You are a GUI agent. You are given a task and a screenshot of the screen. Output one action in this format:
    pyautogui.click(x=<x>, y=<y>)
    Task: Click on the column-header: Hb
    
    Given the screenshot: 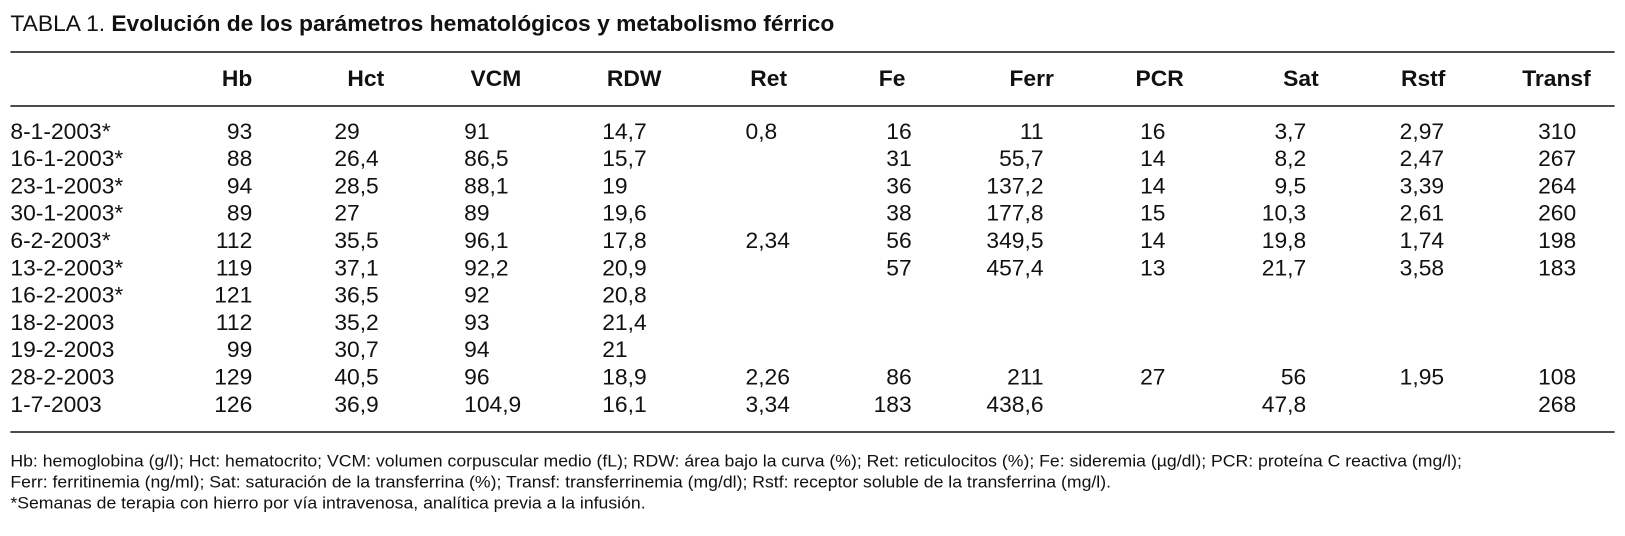 What is the action you would take?
    pyautogui.click(x=237, y=78)
    